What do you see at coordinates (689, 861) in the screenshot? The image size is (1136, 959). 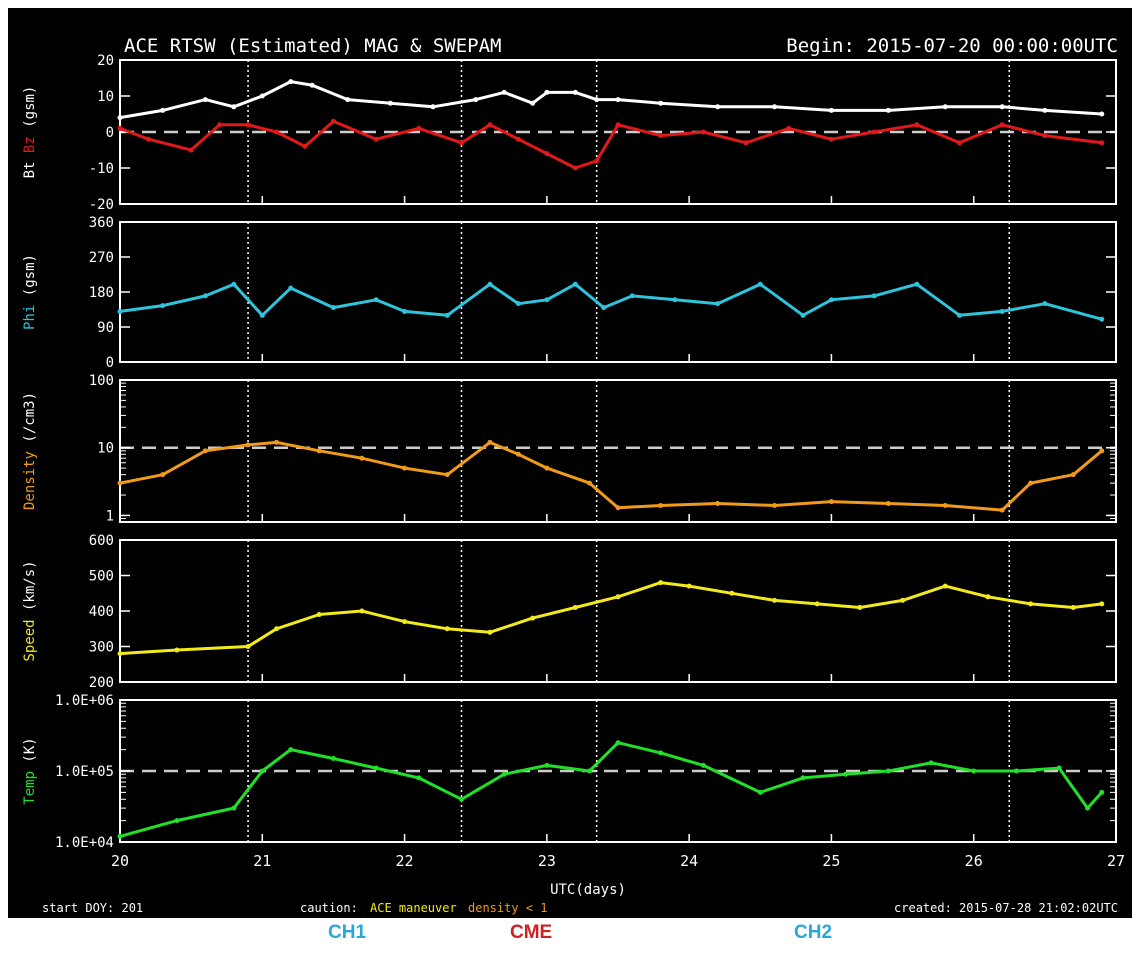 I see `x-tick-label-4: 24` at bounding box center [689, 861].